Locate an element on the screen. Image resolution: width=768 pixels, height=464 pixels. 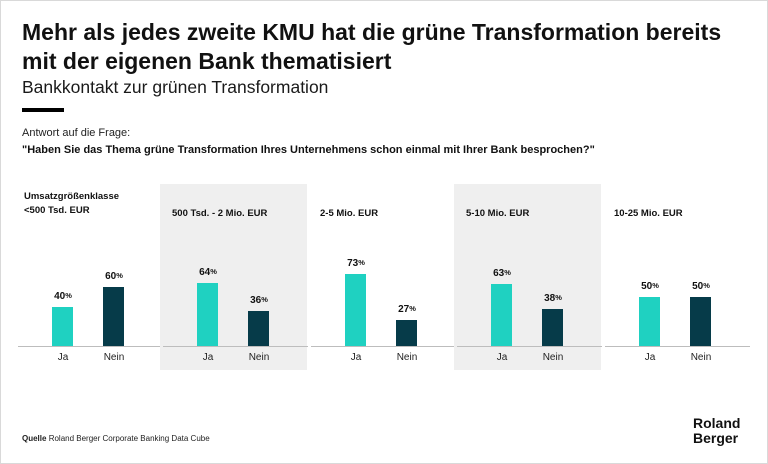
panel-header: 500 Tsd. - 2 Mio. EUR is located at coordinates (219, 214).